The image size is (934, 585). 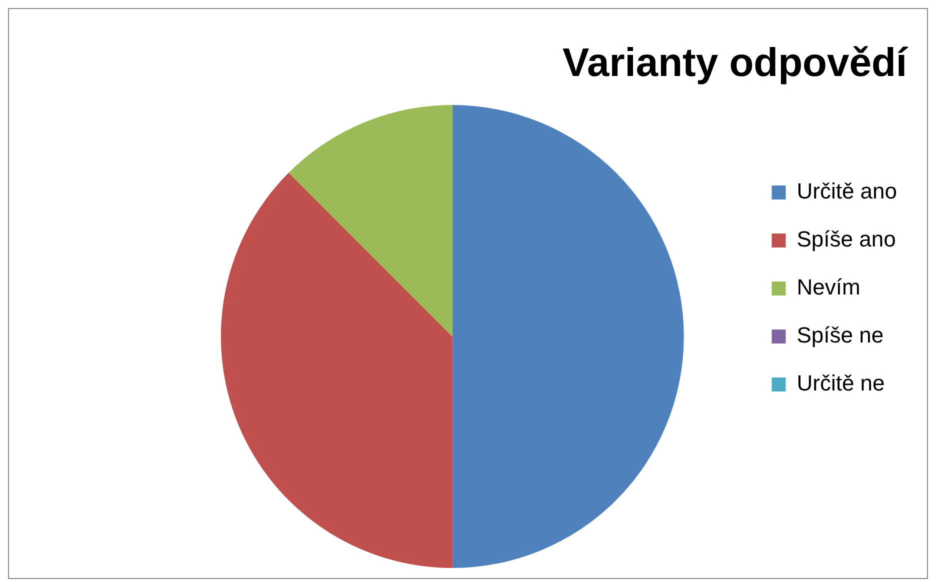 What do you see at coordinates (840, 335) in the screenshot?
I see `legend-label: Spíše ne` at bounding box center [840, 335].